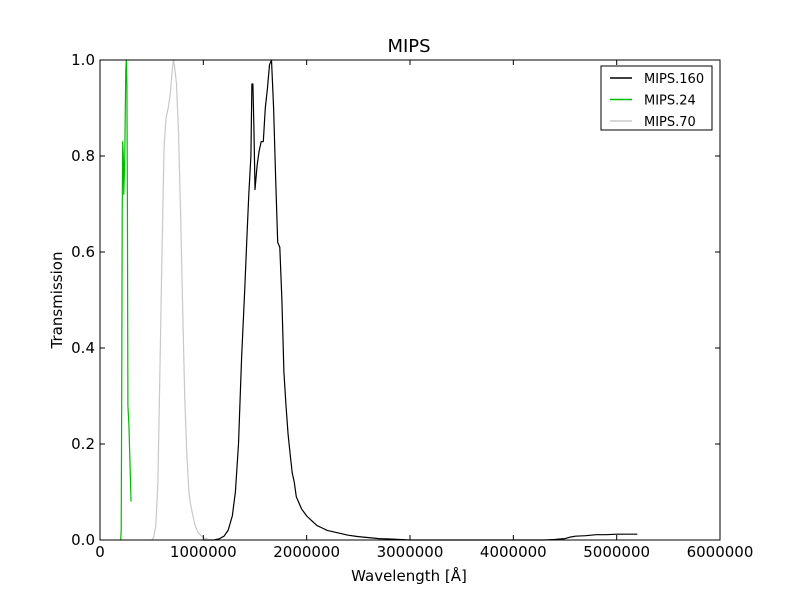  I want to click on x-tick-label: 4000000, so click(513, 552).